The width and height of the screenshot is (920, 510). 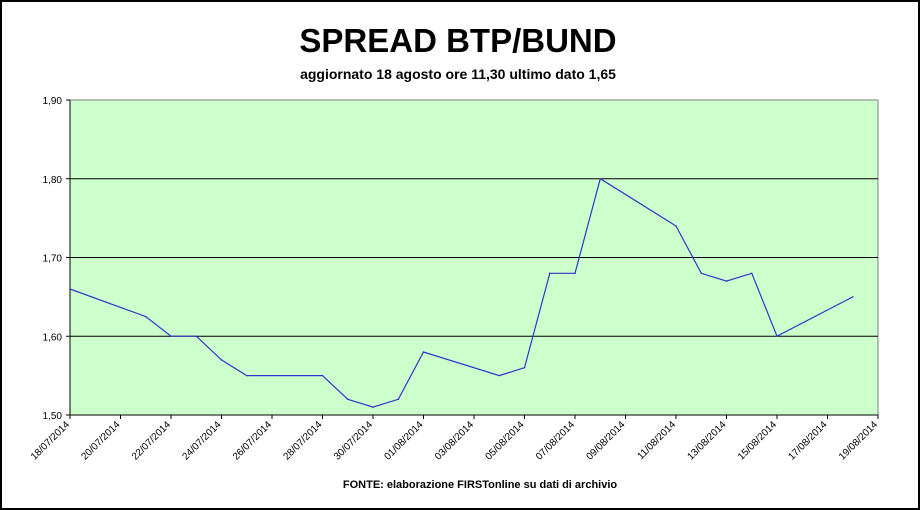 I want to click on x-tick-label: 05/08/2014, so click(x=504, y=440).